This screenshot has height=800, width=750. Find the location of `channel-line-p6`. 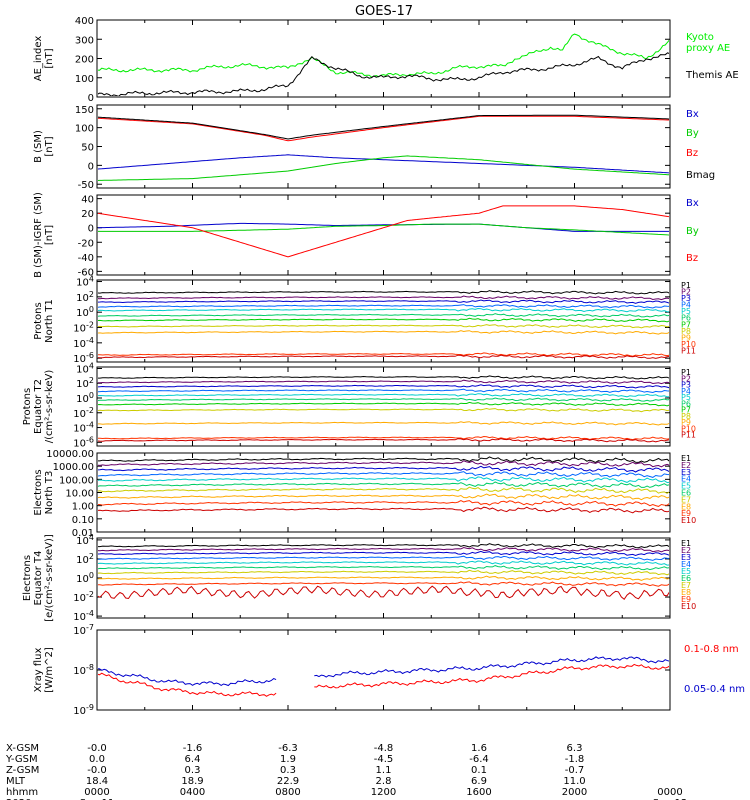

channel-line-p6 is located at coordinates (383, 399).